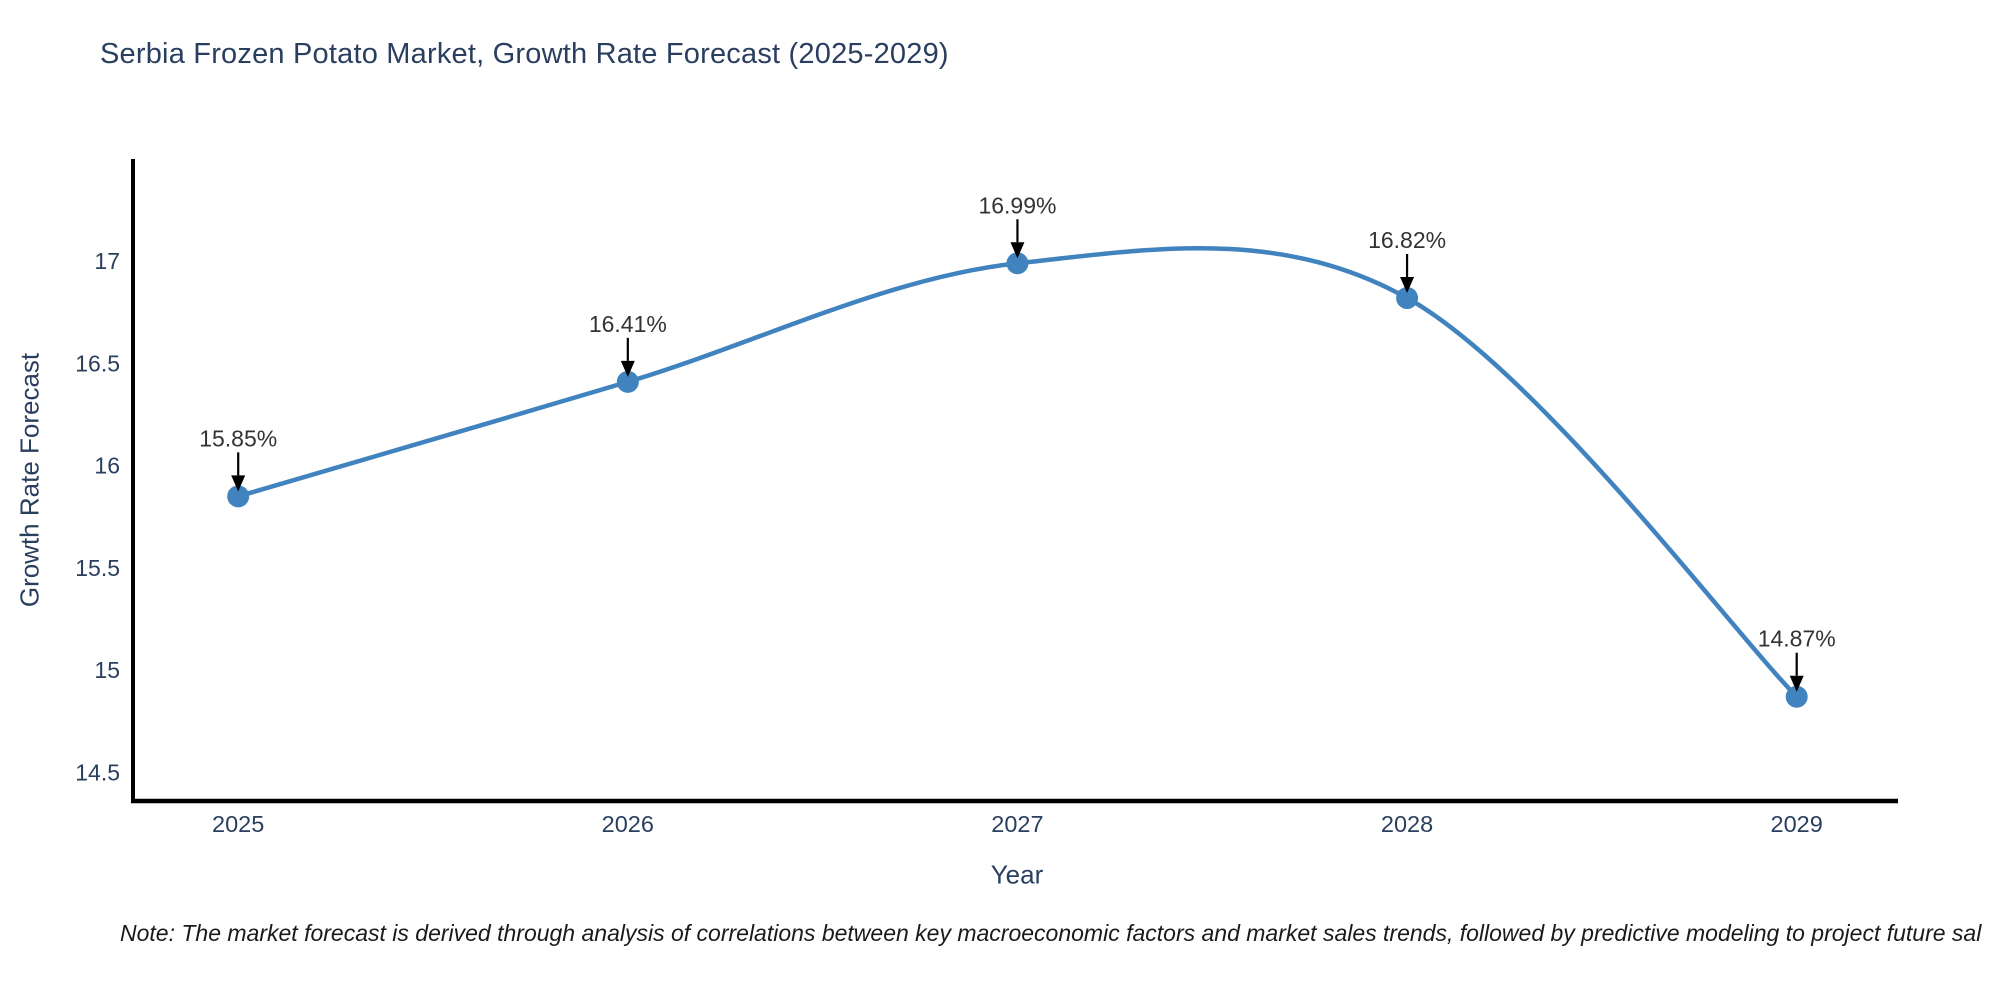  Describe the element at coordinates (1017, 874) in the screenshot. I see `x-axis-title: Year` at that location.